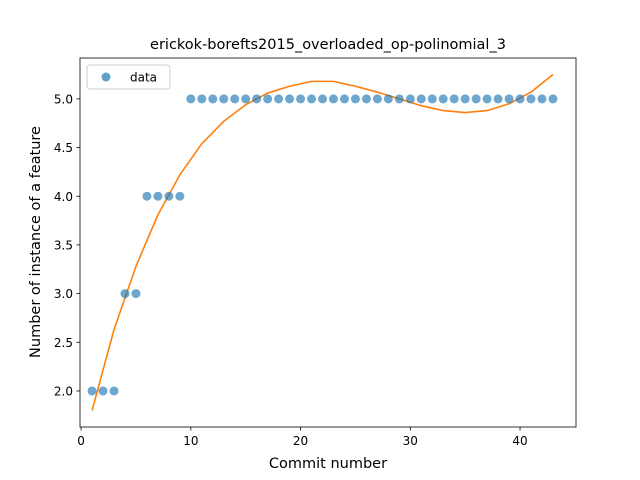 The height and width of the screenshot is (480, 640). Describe the element at coordinates (190, 441) in the screenshot. I see `x-tick-label: 10` at that location.